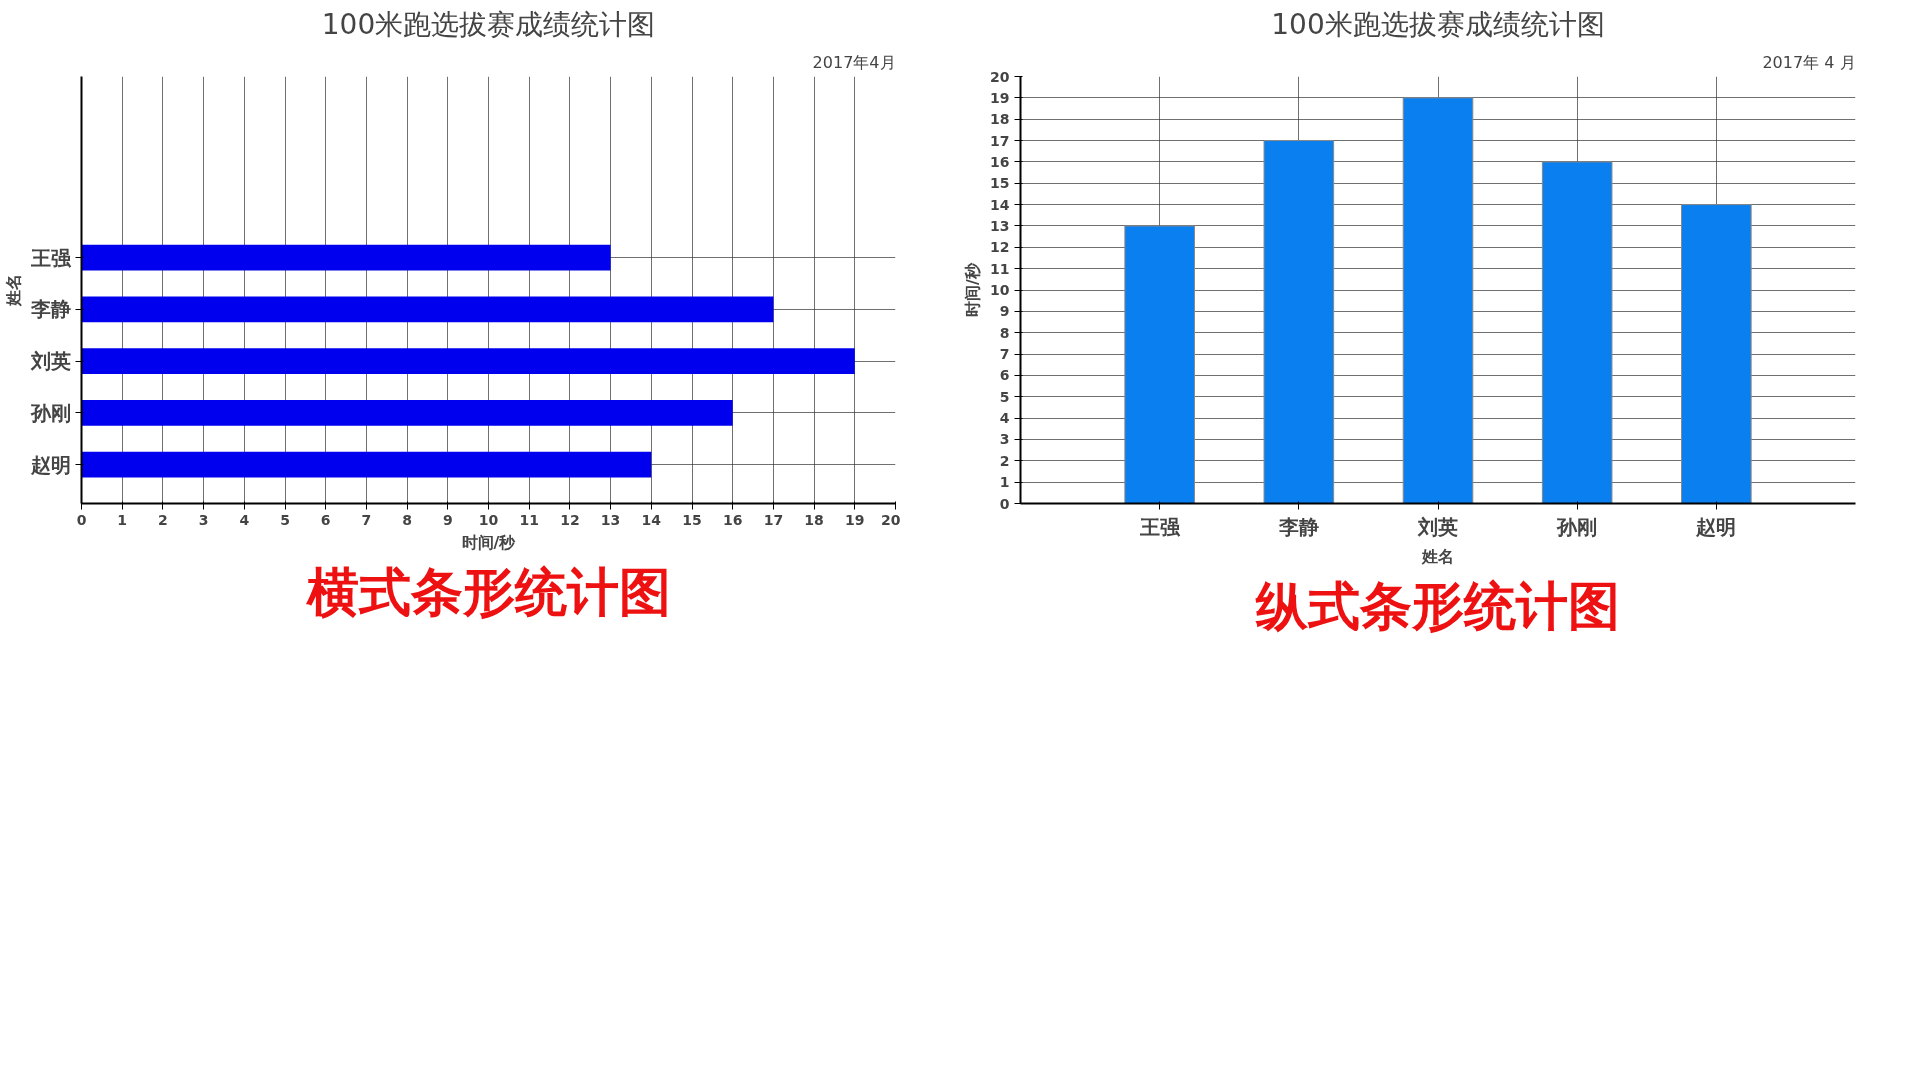  Describe the element at coordinates (1000, 247) in the screenshot. I see `y-tick-label: 12` at that location.